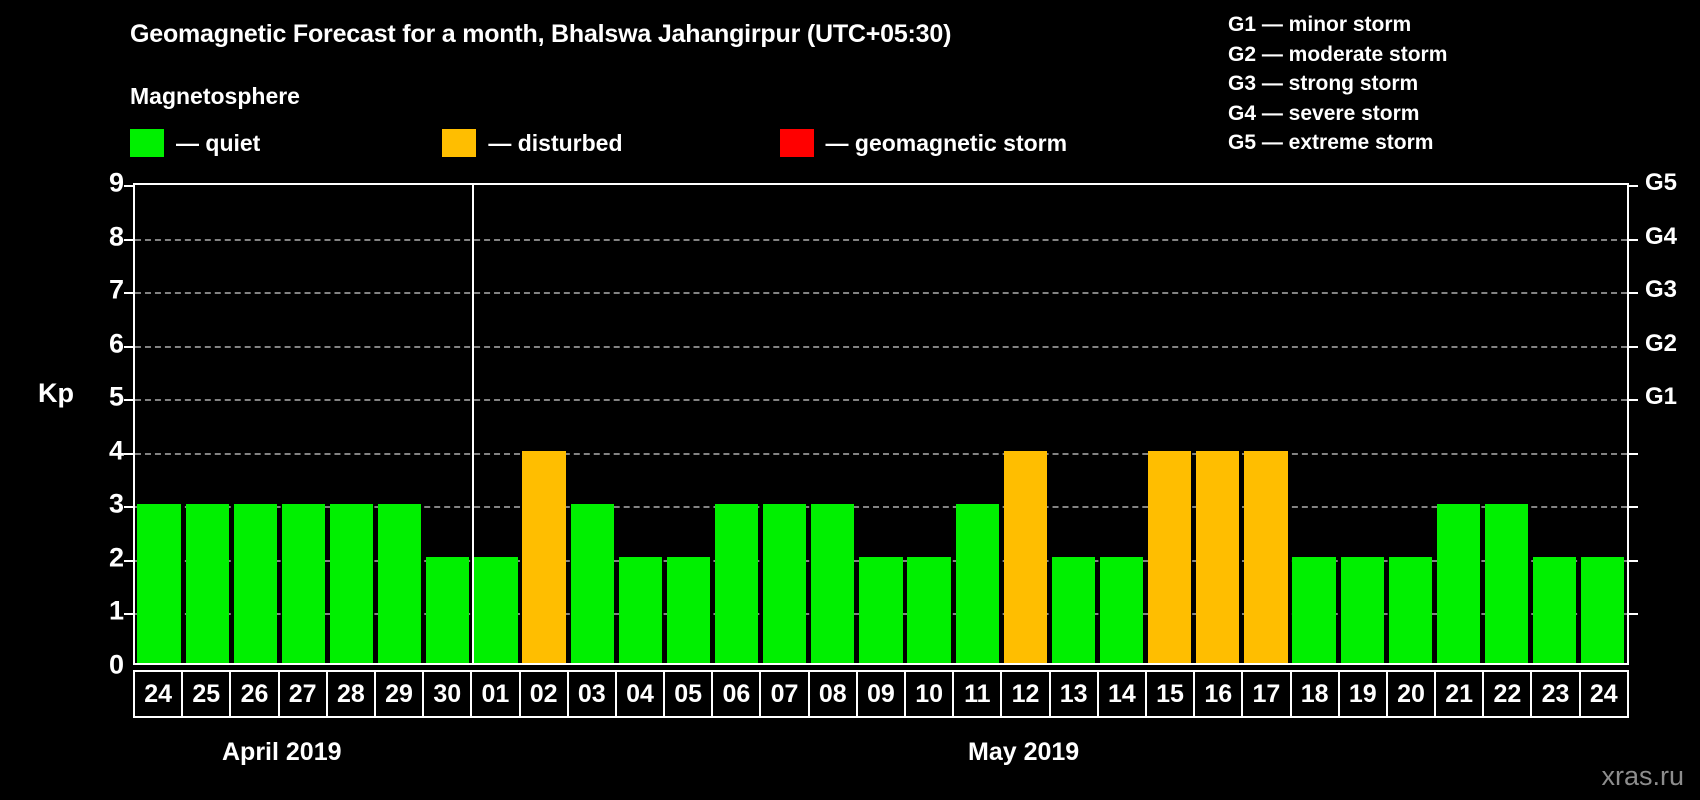  What do you see at coordinates (640, 694) in the screenshot?
I see `day-label-10: 04` at bounding box center [640, 694].